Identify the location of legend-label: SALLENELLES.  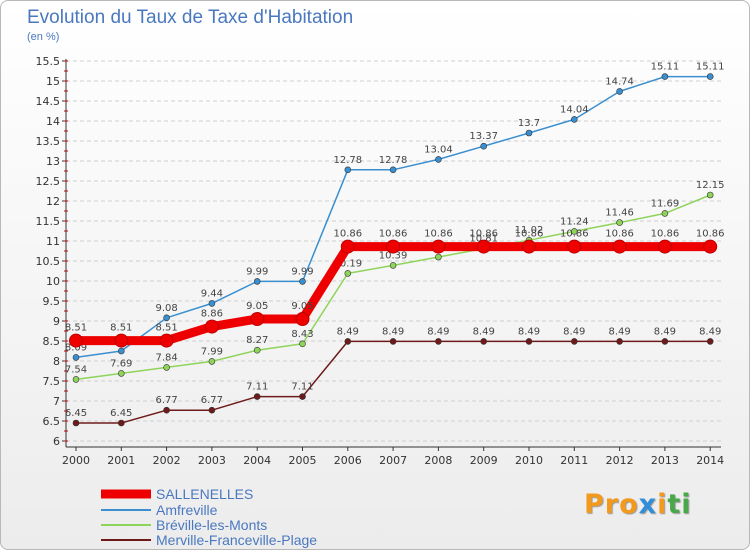
(204, 494).